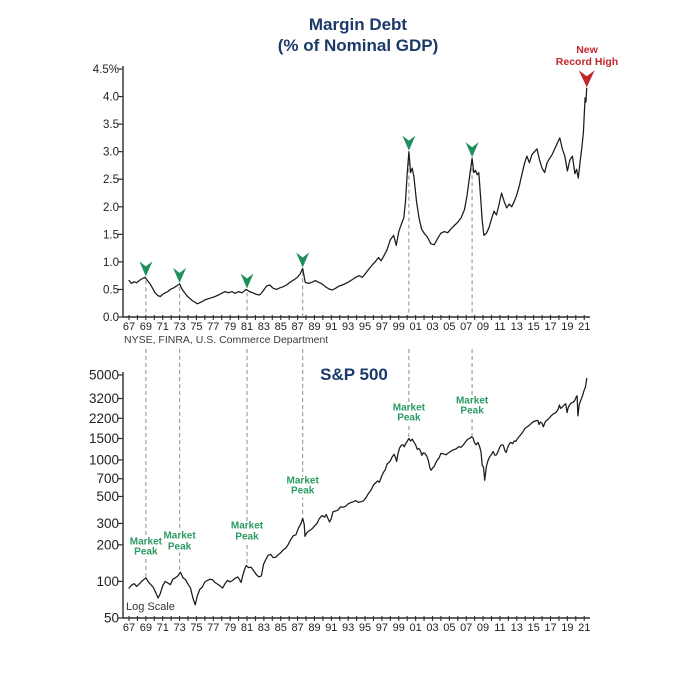 The image size is (700, 673). What do you see at coordinates (230, 628) in the screenshot?
I see `sp-x-tick-label: 79` at bounding box center [230, 628].